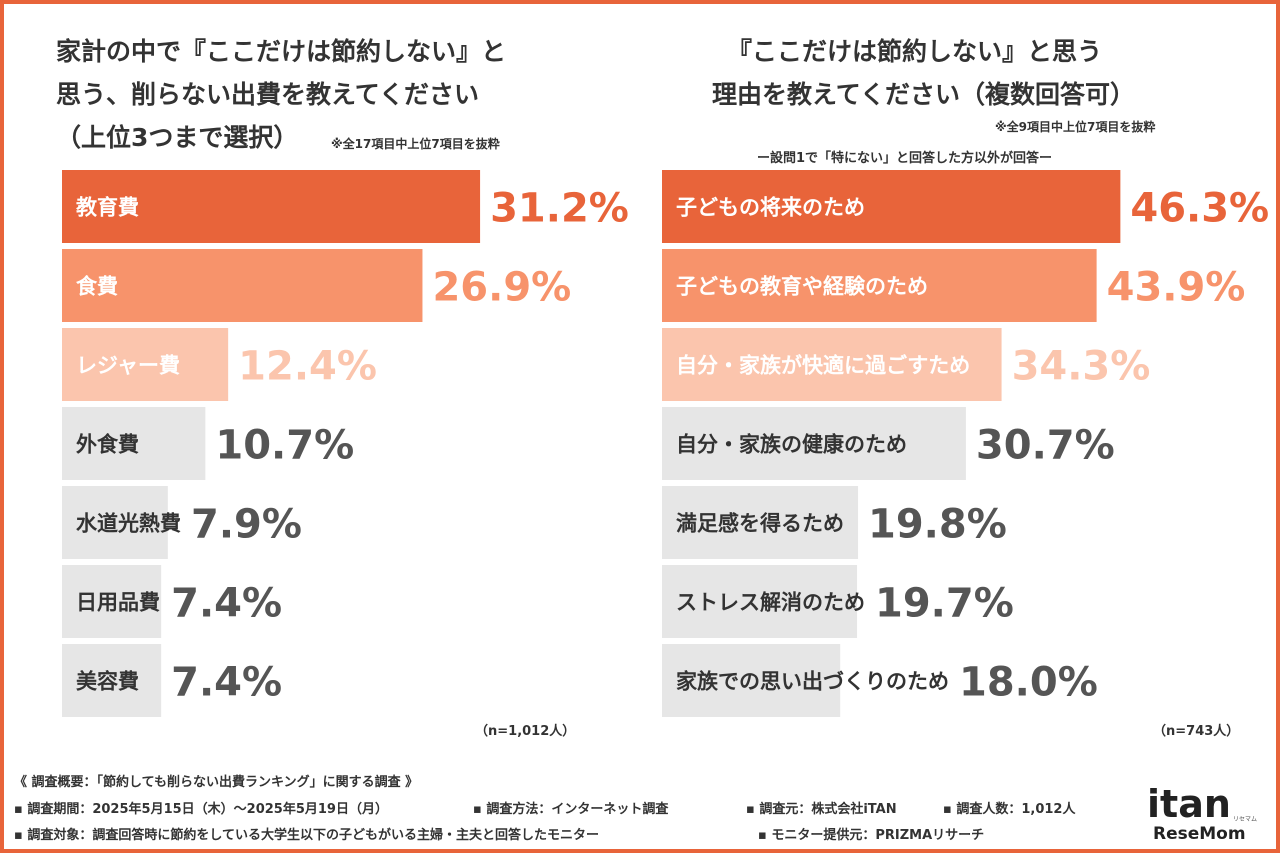  Describe the element at coordinates (937, 525) in the screenshot. I see `right-value-label-5: 19.8%` at that location.